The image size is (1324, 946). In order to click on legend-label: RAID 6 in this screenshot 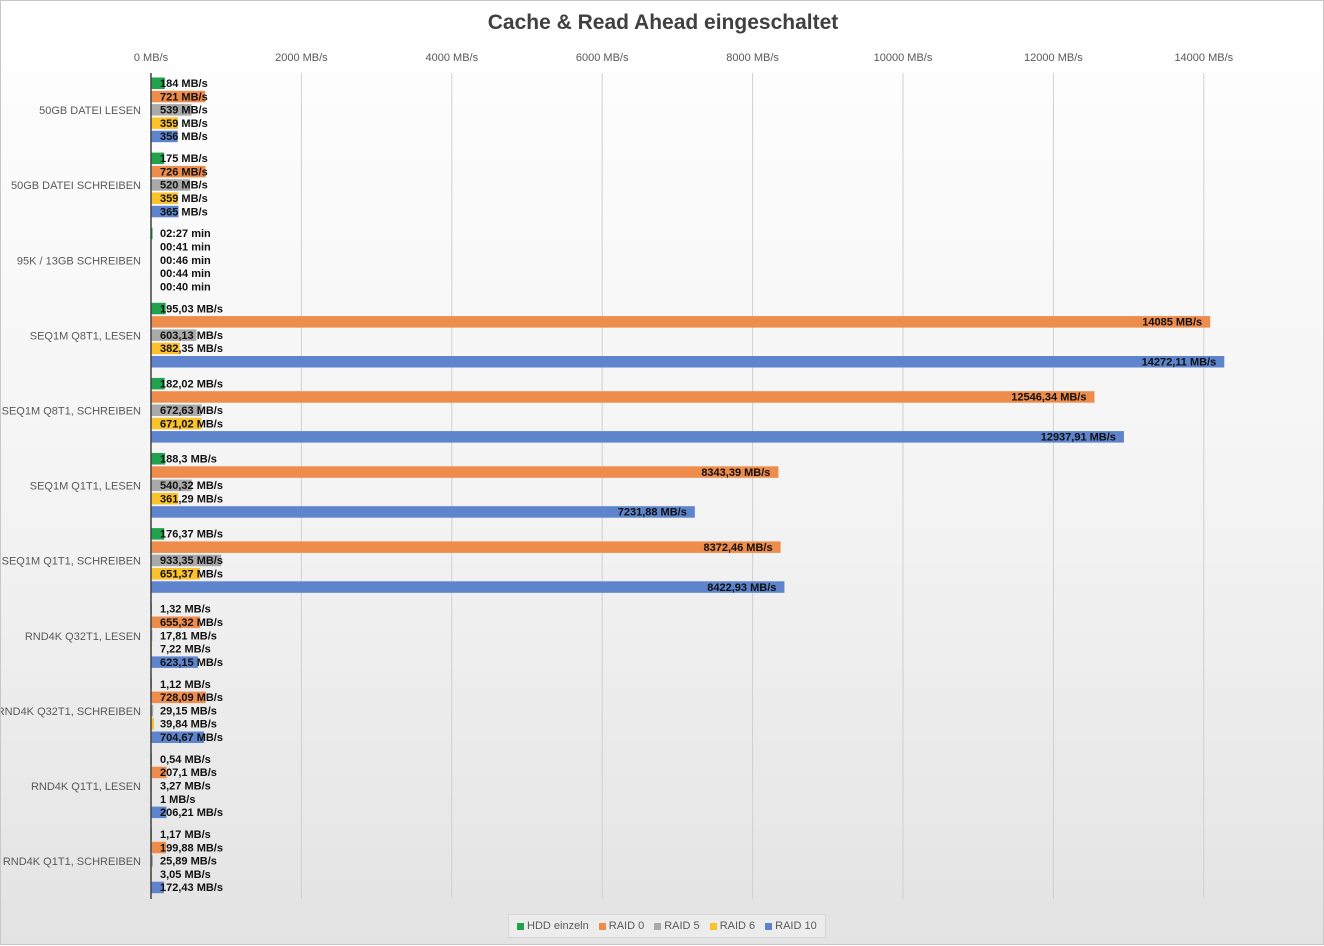, I will do `click(737, 926)`.